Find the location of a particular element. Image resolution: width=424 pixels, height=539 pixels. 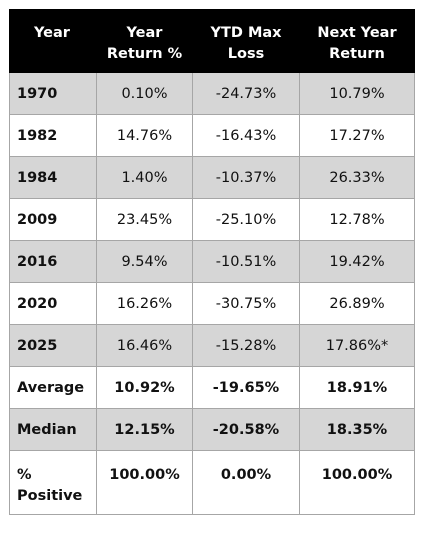

year-cell: 1970 is located at coordinates (53, 93).